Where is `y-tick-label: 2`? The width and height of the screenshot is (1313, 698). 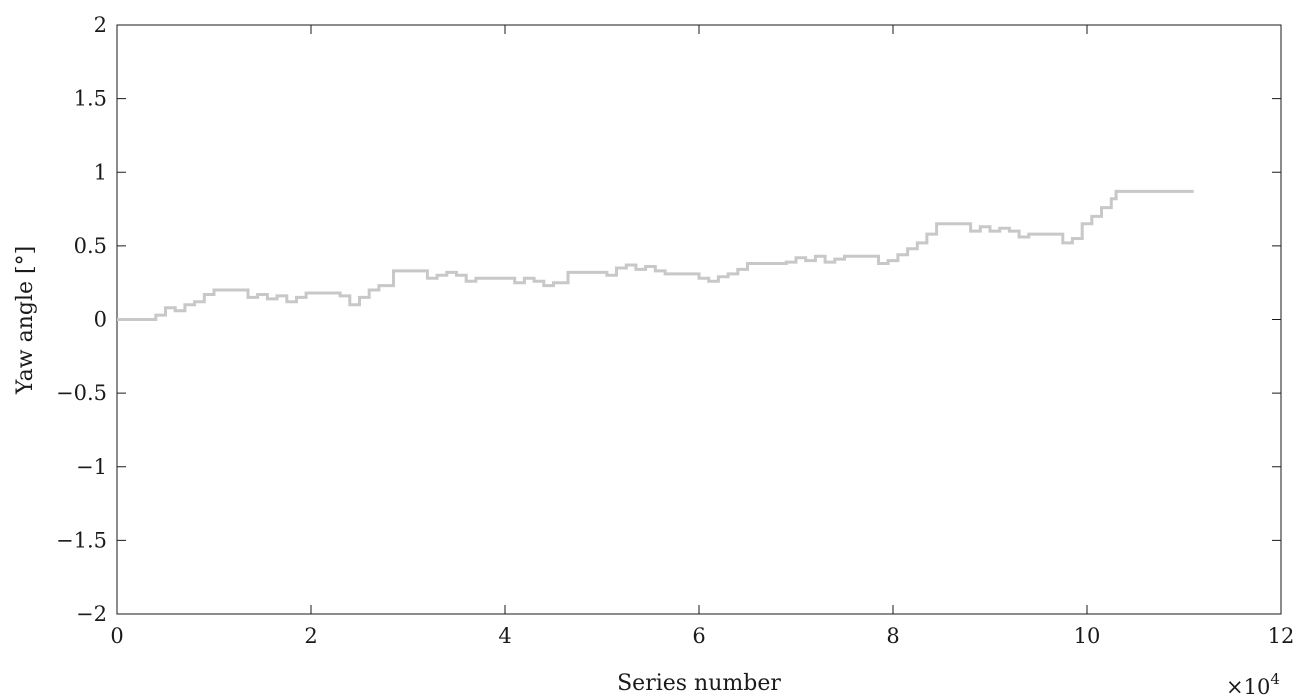
y-tick-label: 2 is located at coordinates (100, 25).